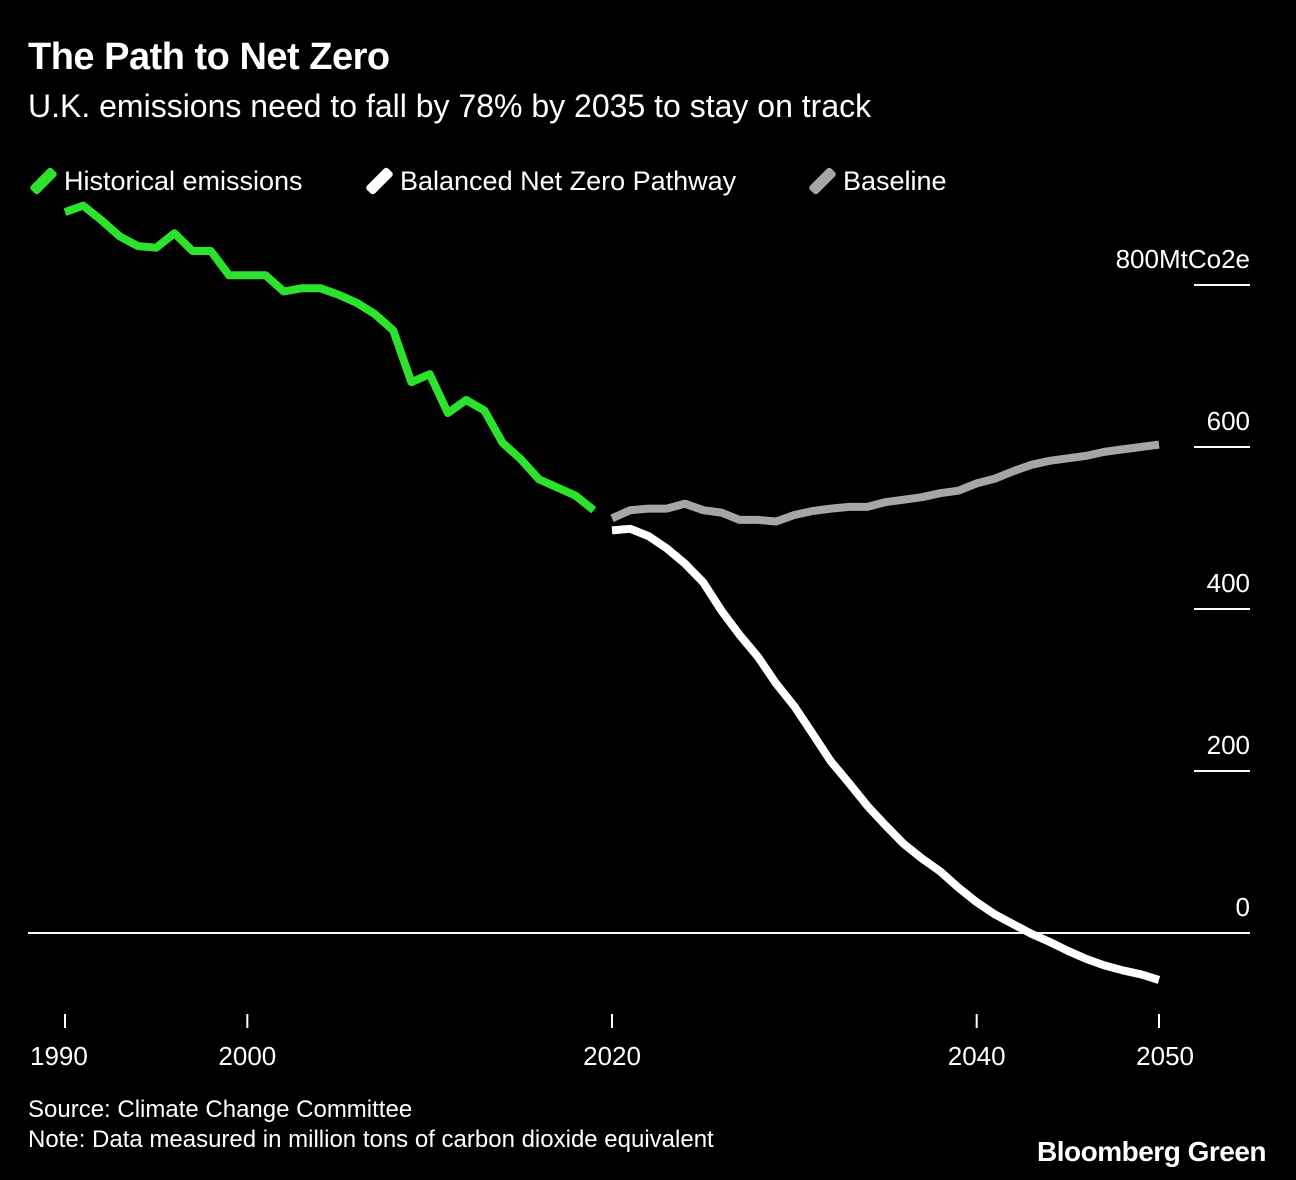 This screenshot has height=1180, width=1296. I want to click on legend-label-baseline: Baseline, so click(895, 181).